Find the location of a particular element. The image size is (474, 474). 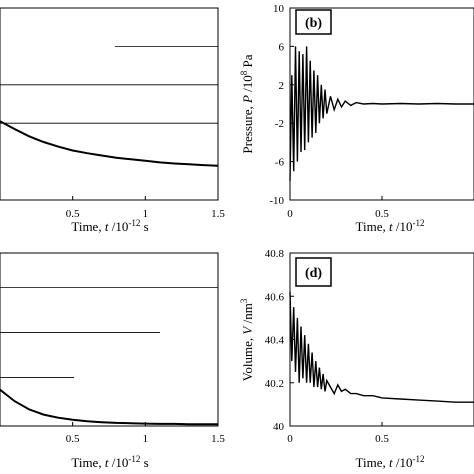

x-tick-label-b-1: 0.5 is located at coordinates (382, 214).